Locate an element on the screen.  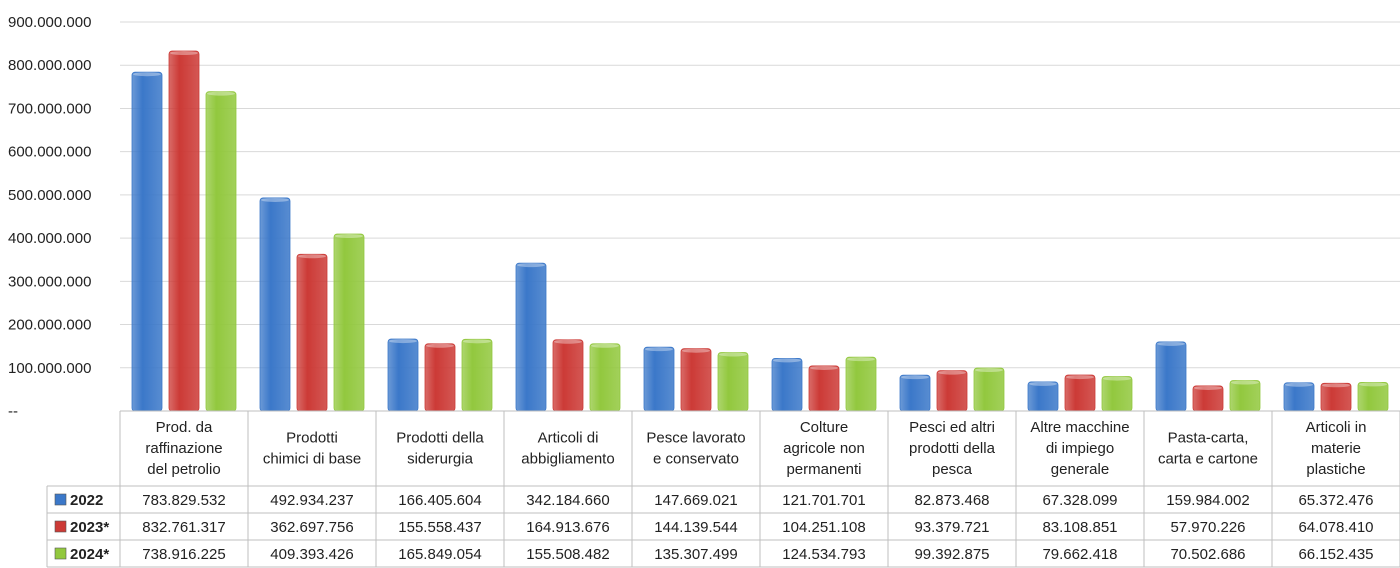
y-tick-label: -- is located at coordinates (13, 411).